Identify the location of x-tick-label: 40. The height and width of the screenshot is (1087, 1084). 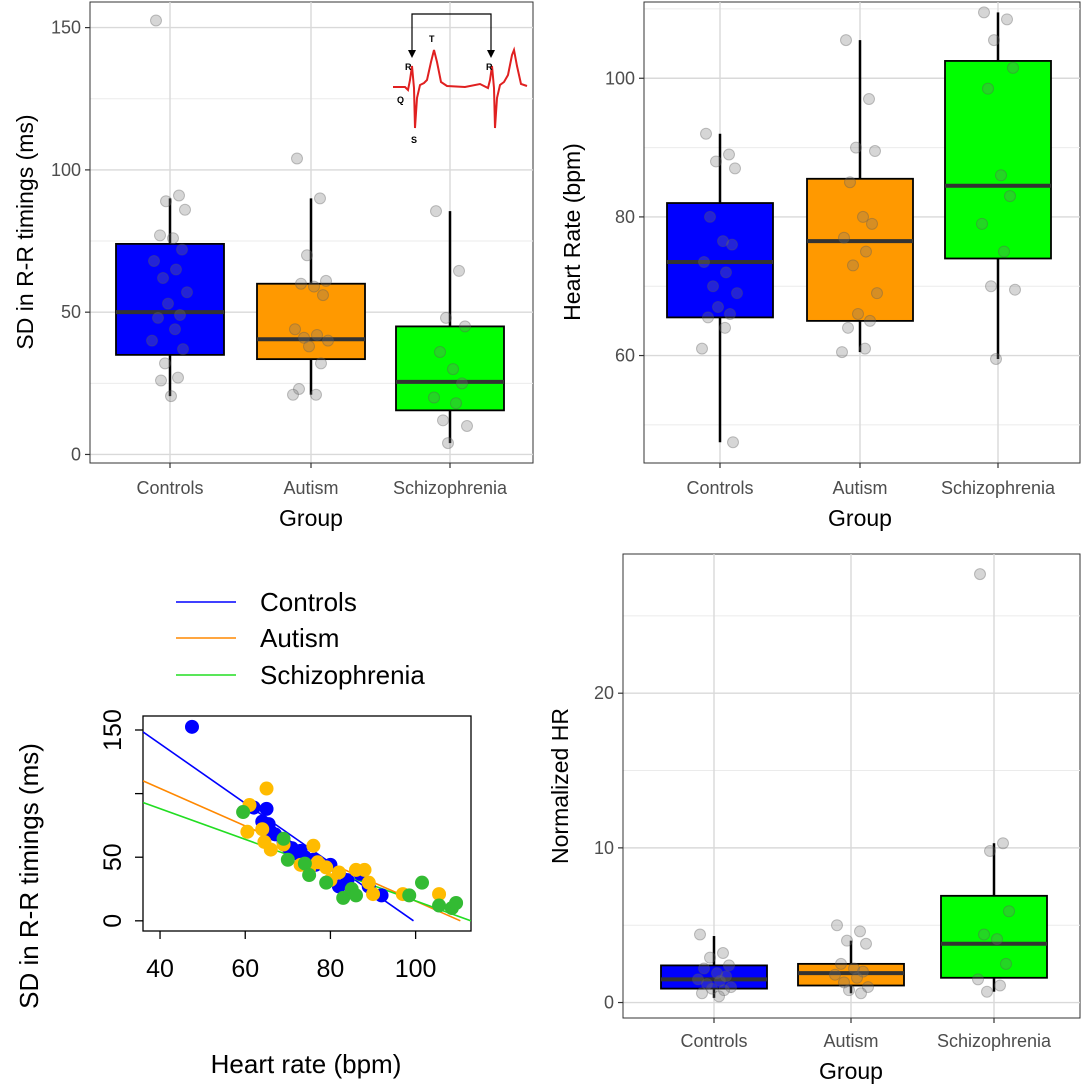
(160, 969).